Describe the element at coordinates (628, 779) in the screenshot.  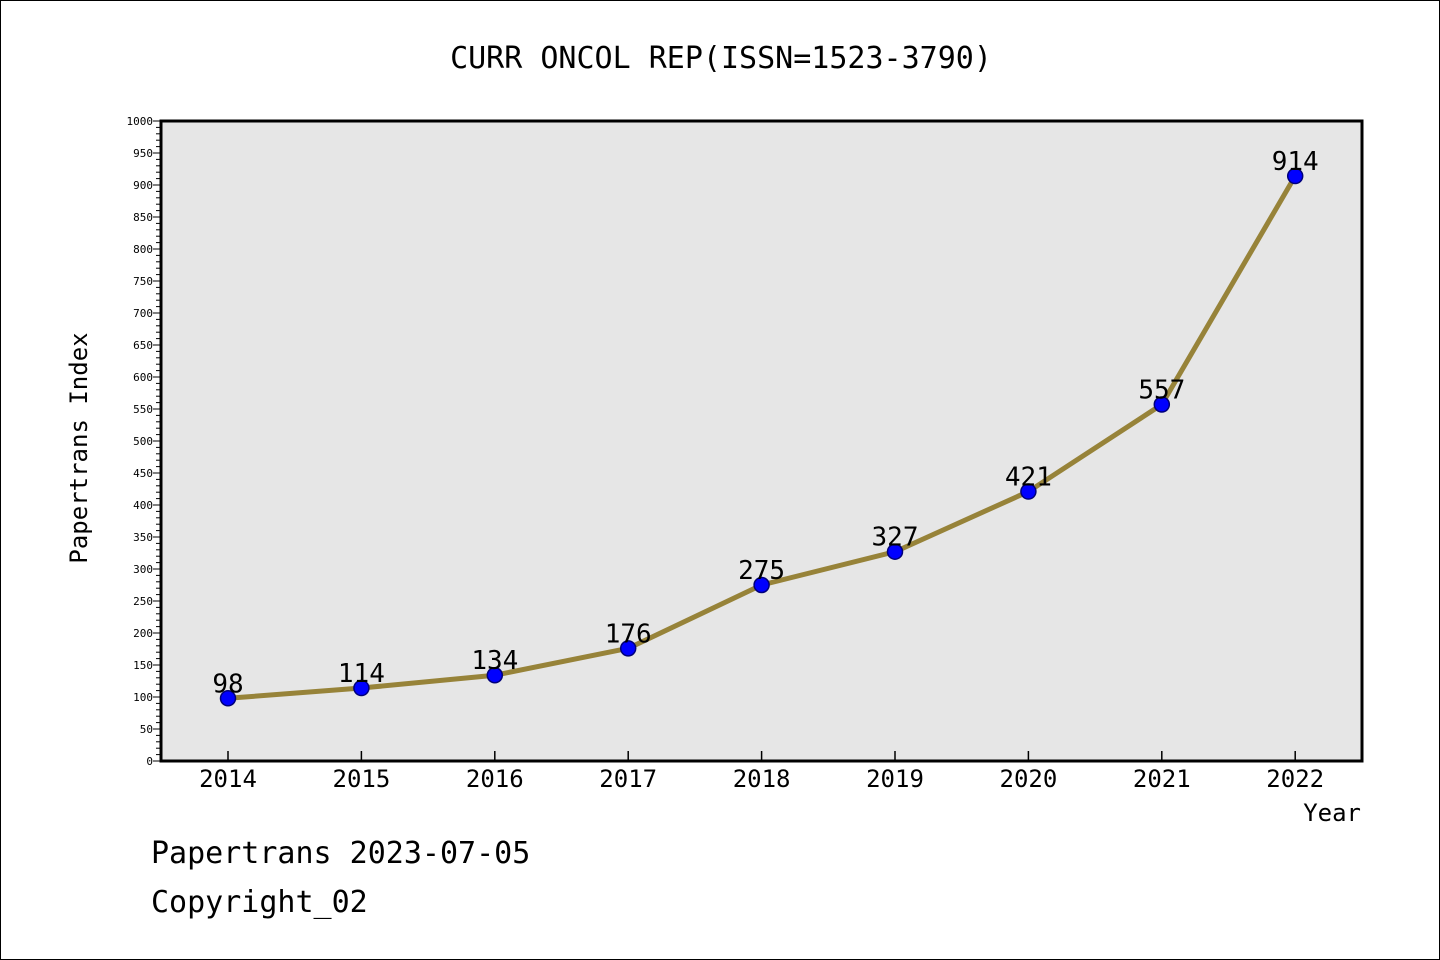
I see `x-tick-label: 2017` at that location.